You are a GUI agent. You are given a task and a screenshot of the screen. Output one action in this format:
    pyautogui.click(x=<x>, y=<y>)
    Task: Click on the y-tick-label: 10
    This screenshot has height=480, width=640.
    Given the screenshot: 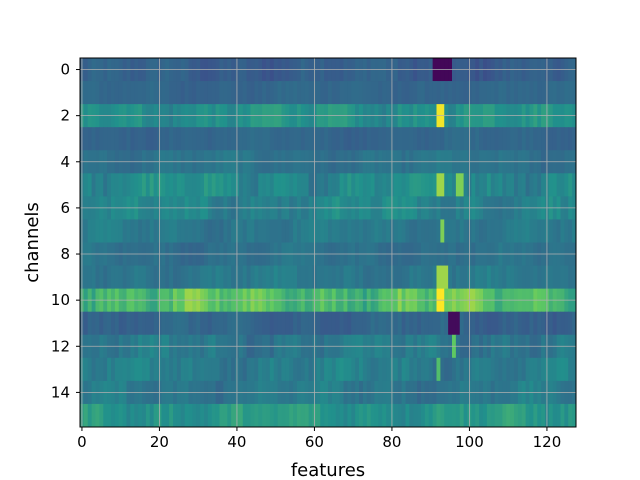 What is the action you would take?
    pyautogui.click(x=60, y=300)
    